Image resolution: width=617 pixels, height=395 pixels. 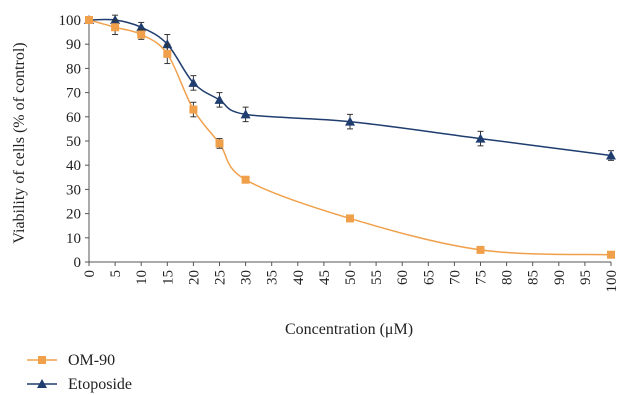 What do you see at coordinates (221, 277) in the screenshot?
I see `x-tick-label: 25` at bounding box center [221, 277].